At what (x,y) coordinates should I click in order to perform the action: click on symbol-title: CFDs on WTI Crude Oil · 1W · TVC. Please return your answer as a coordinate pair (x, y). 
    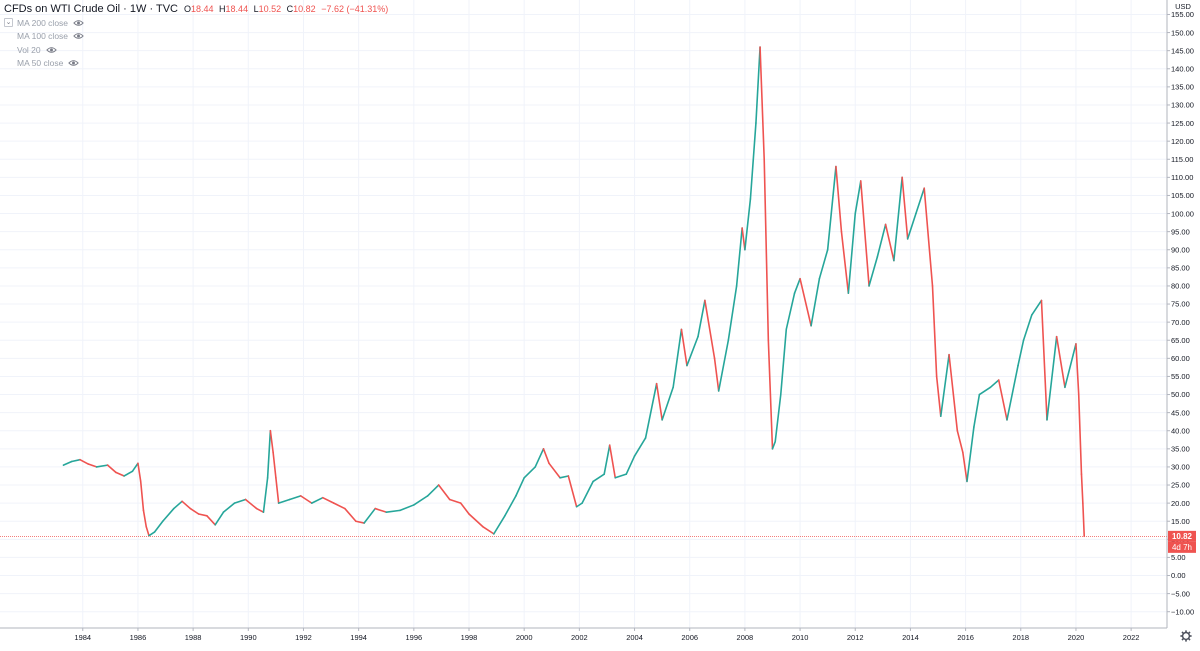
    Looking at the image, I should click on (91, 9).